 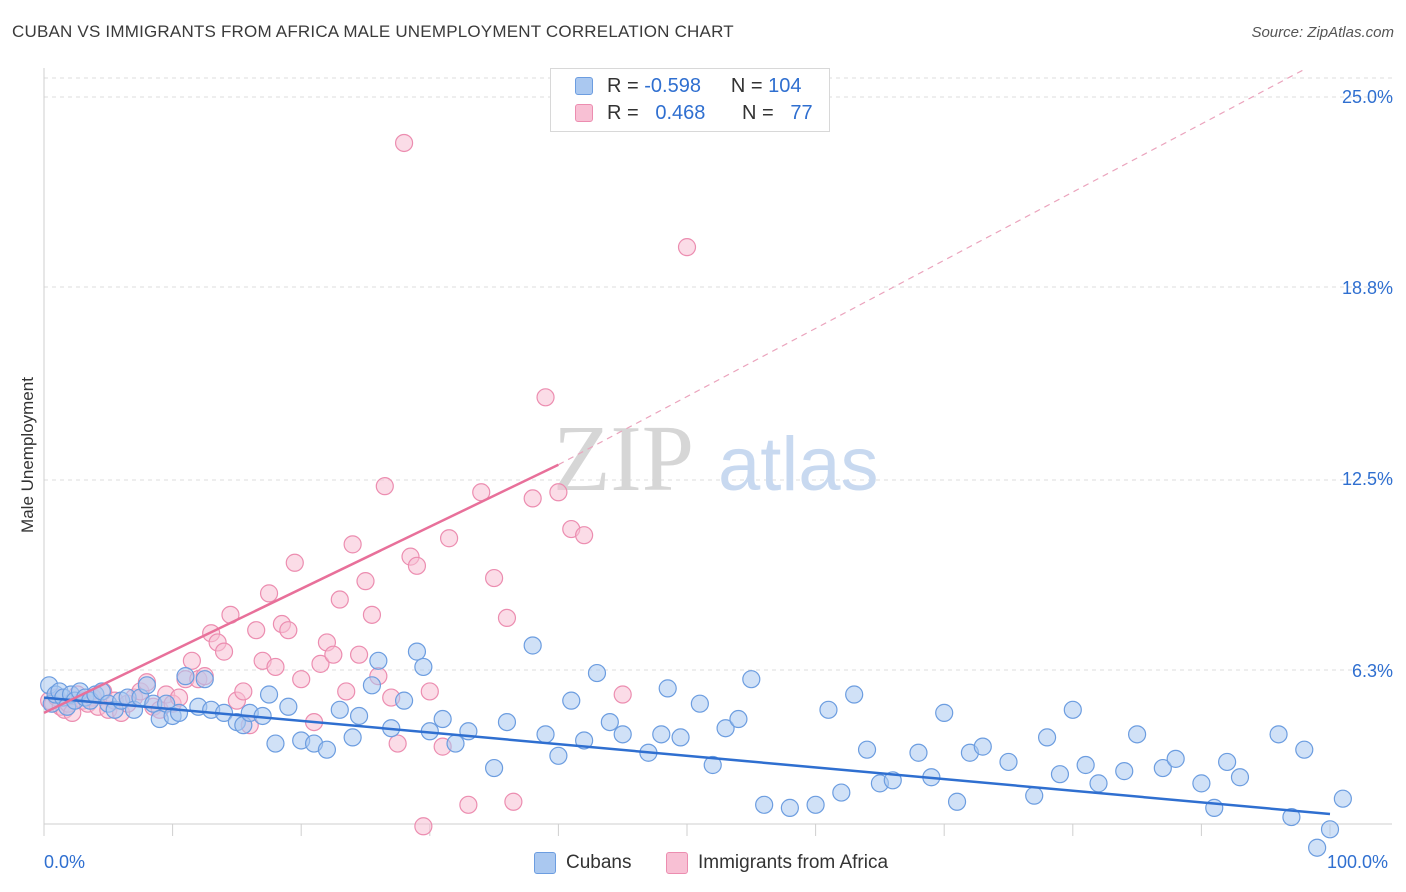 What do you see at coordinates (687, 756) in the screenshot?
I see `cubans-trend-line` at bounding box center [687, 756].